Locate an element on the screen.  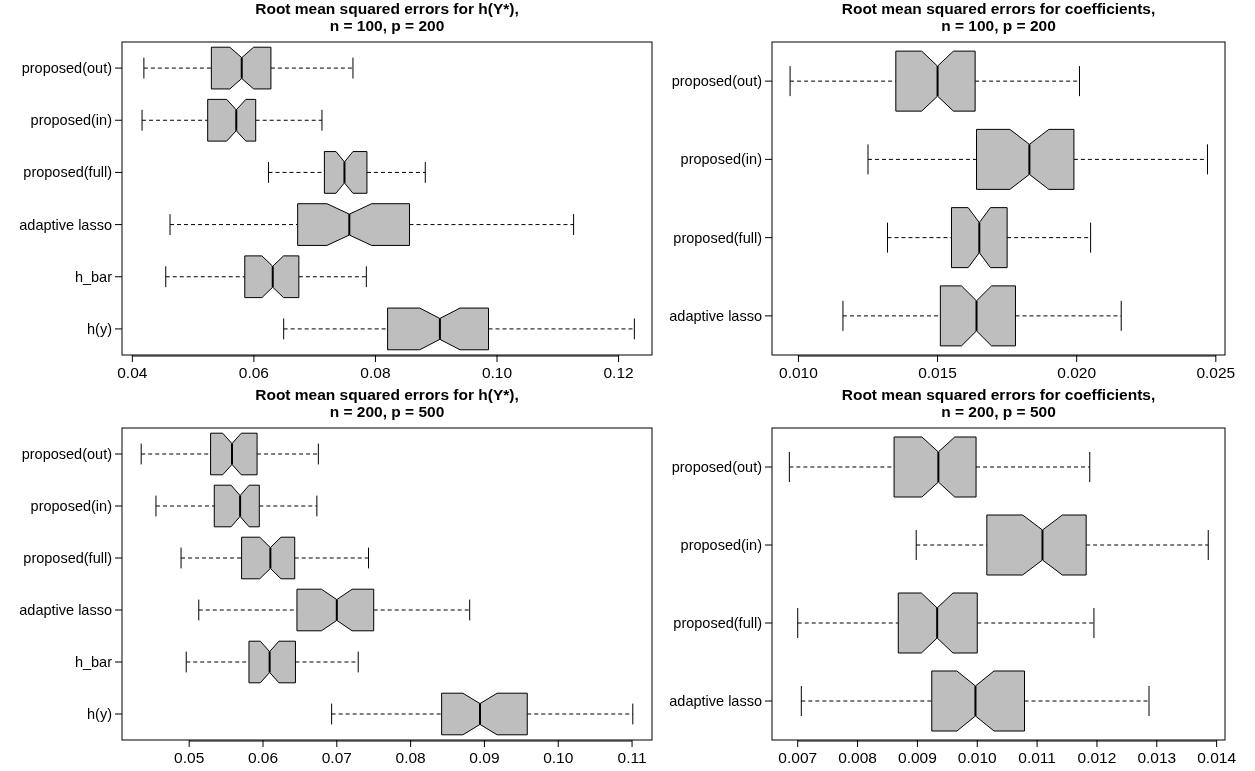
x-tick-label: 0.008 is located at coordinates (857, 757).